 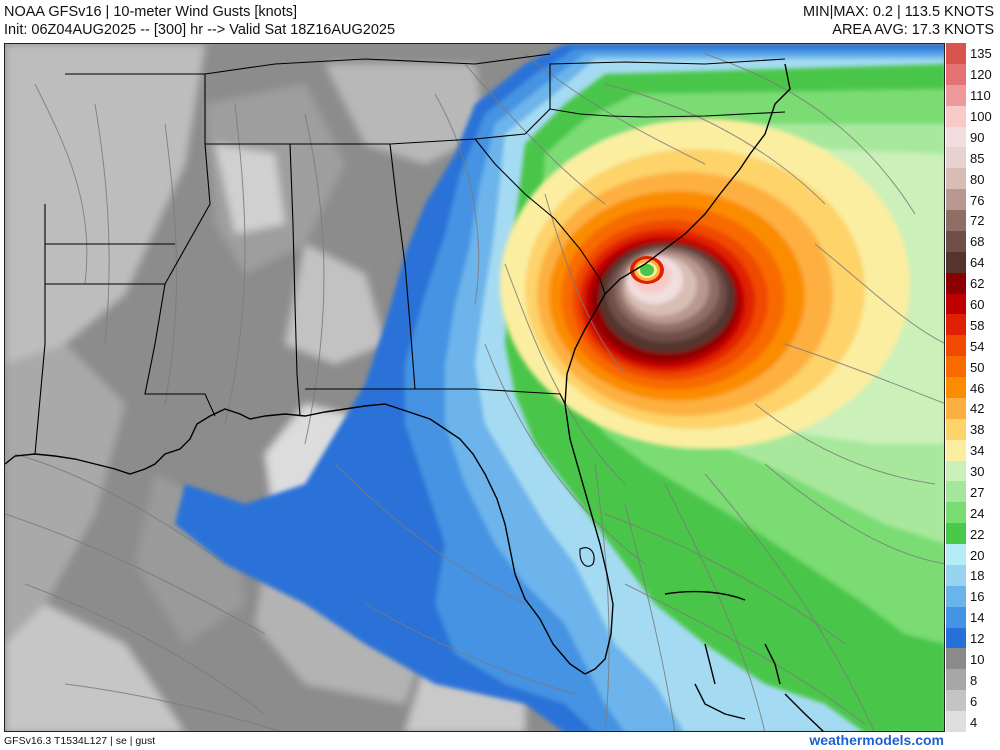 What do you see at coordinates (80, 741) in the screenshot?
I see `model-info: GFSv16.3 T1534L127 | se | gust` at bounding box center [80, 741].